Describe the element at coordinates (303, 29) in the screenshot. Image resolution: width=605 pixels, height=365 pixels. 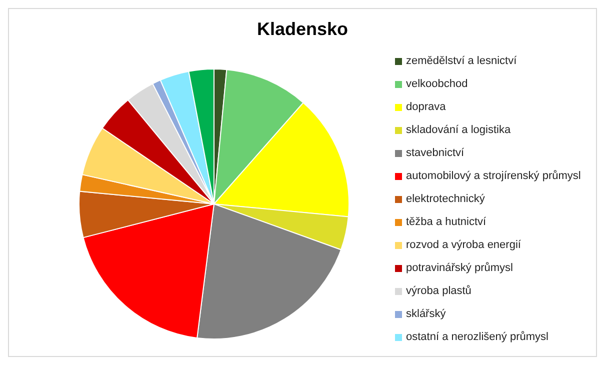
I see `chart-title: Kladensko` at that location.